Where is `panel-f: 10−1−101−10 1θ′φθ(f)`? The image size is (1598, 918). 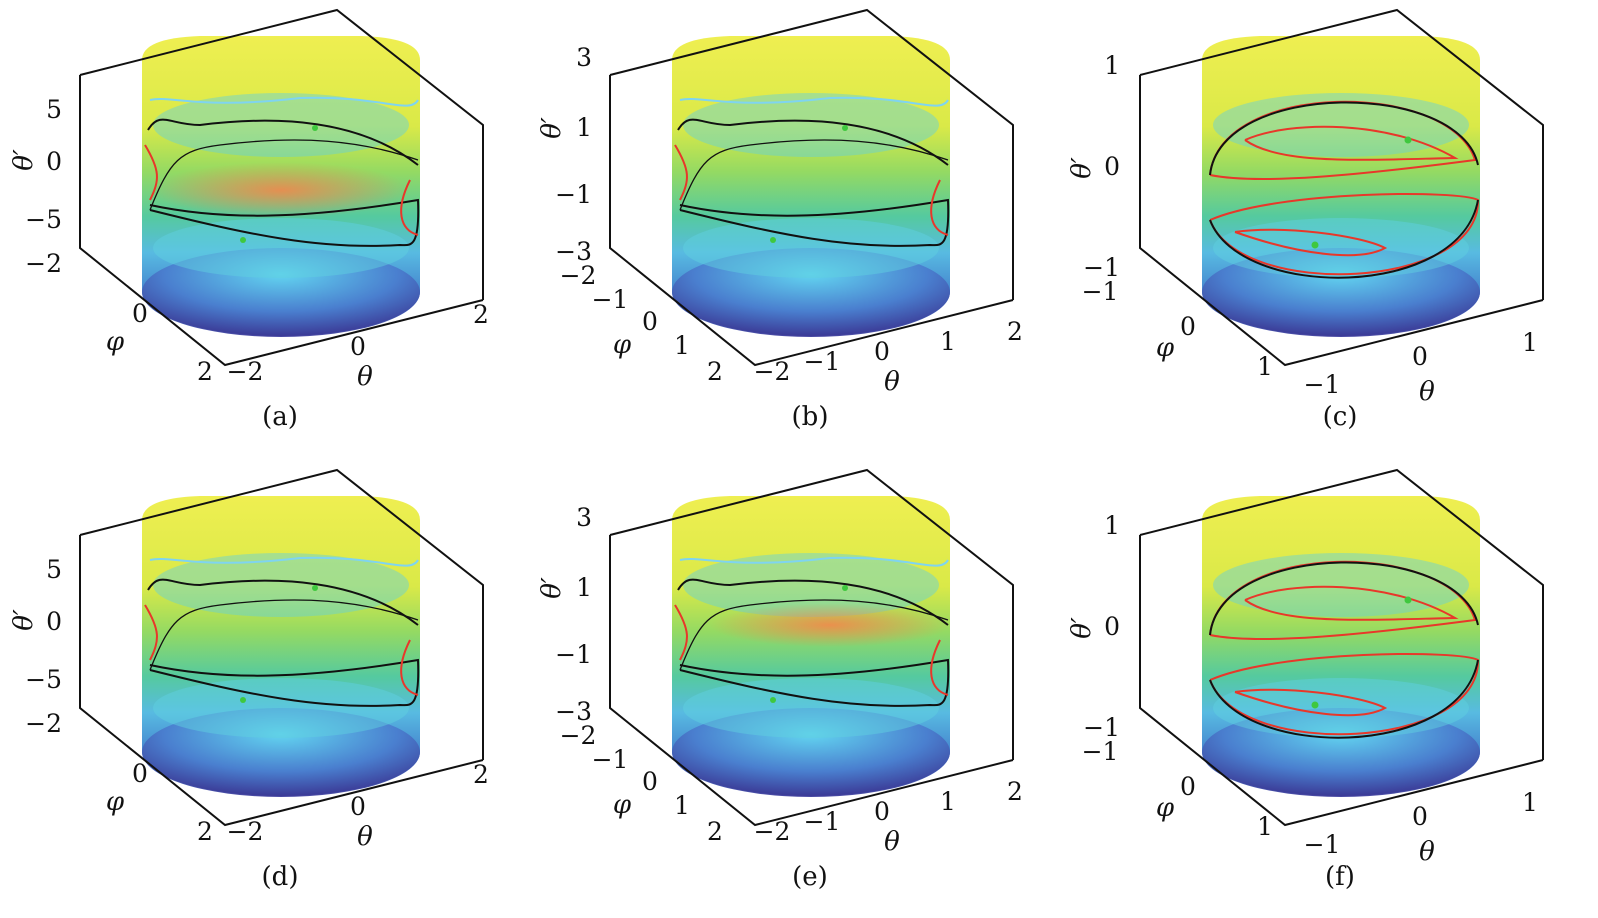
panel-f: 10−1−101−10 1θ′φθ(f) is located at coordinates (1305, 680).